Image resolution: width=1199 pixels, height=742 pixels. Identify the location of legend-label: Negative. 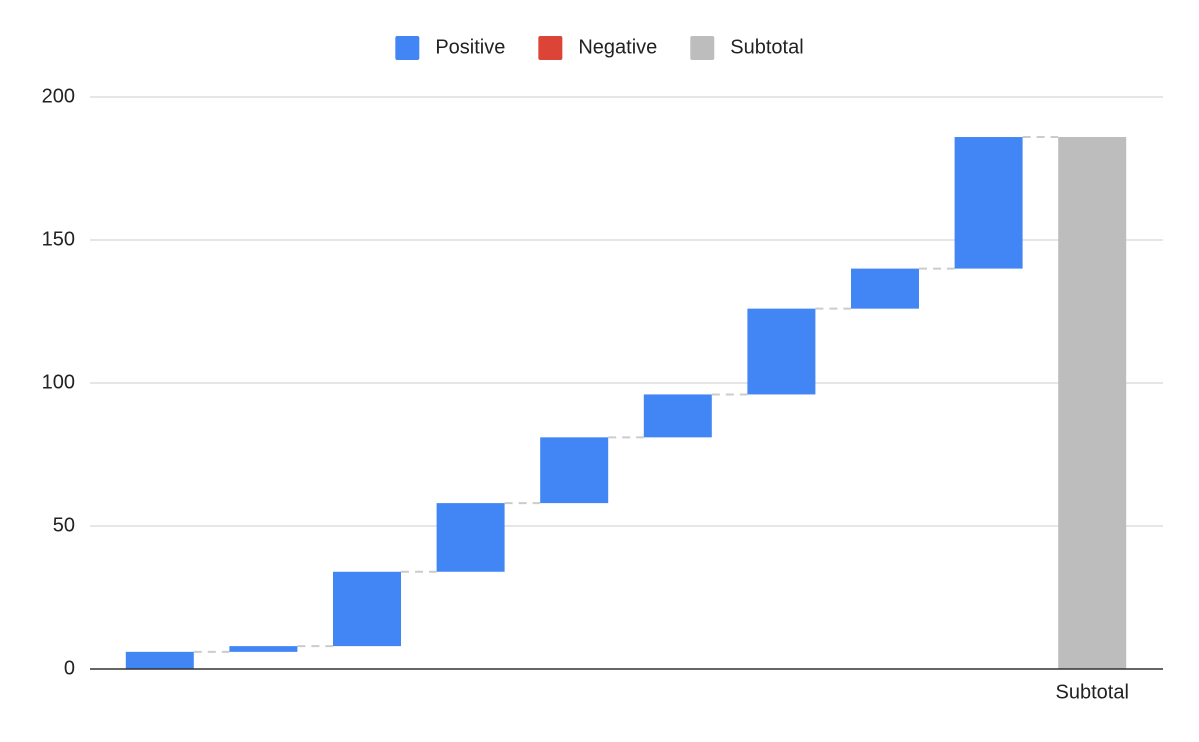
(617, 47).